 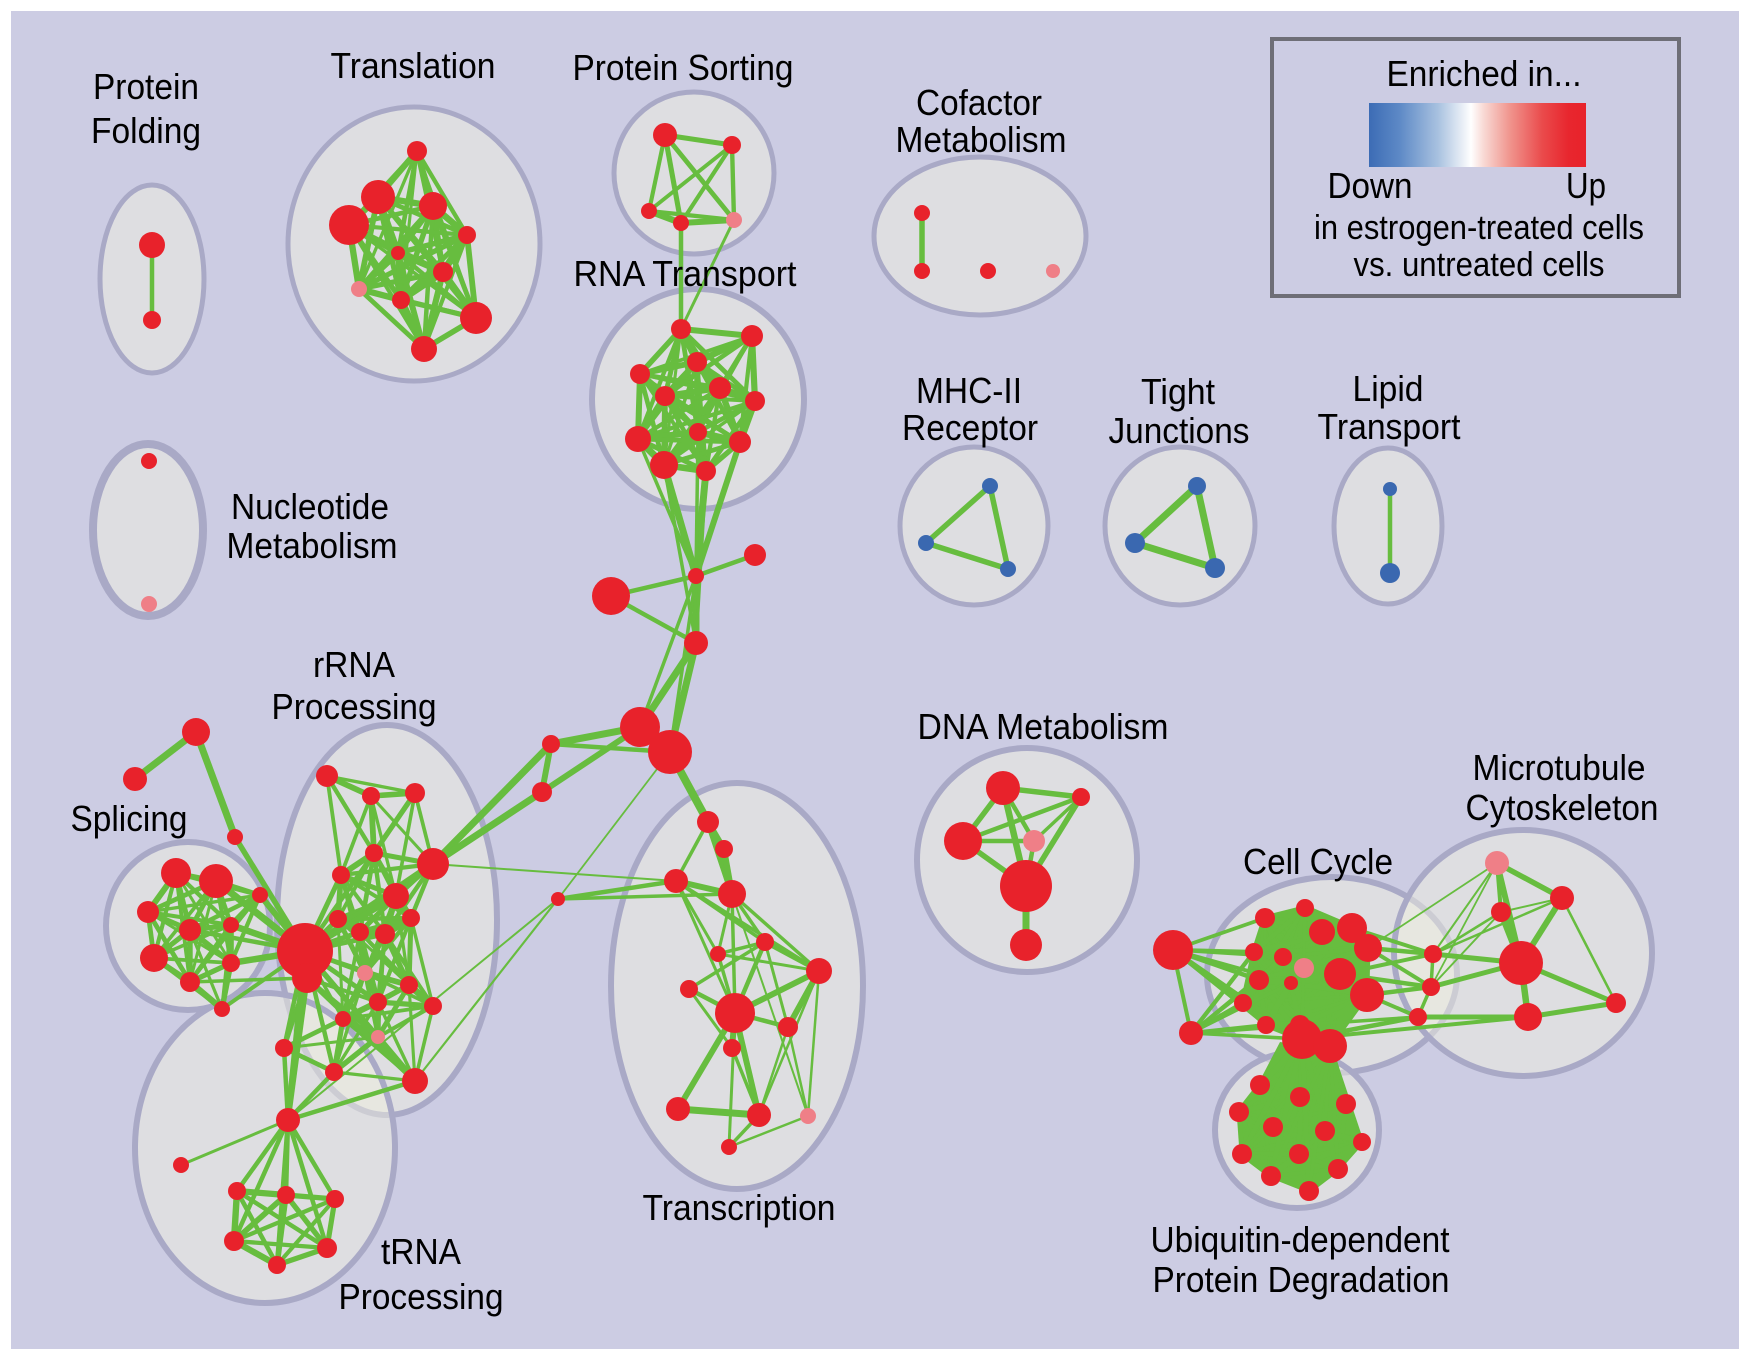 I want to click on svg-text: rRNA, so click(x=354, y=664).